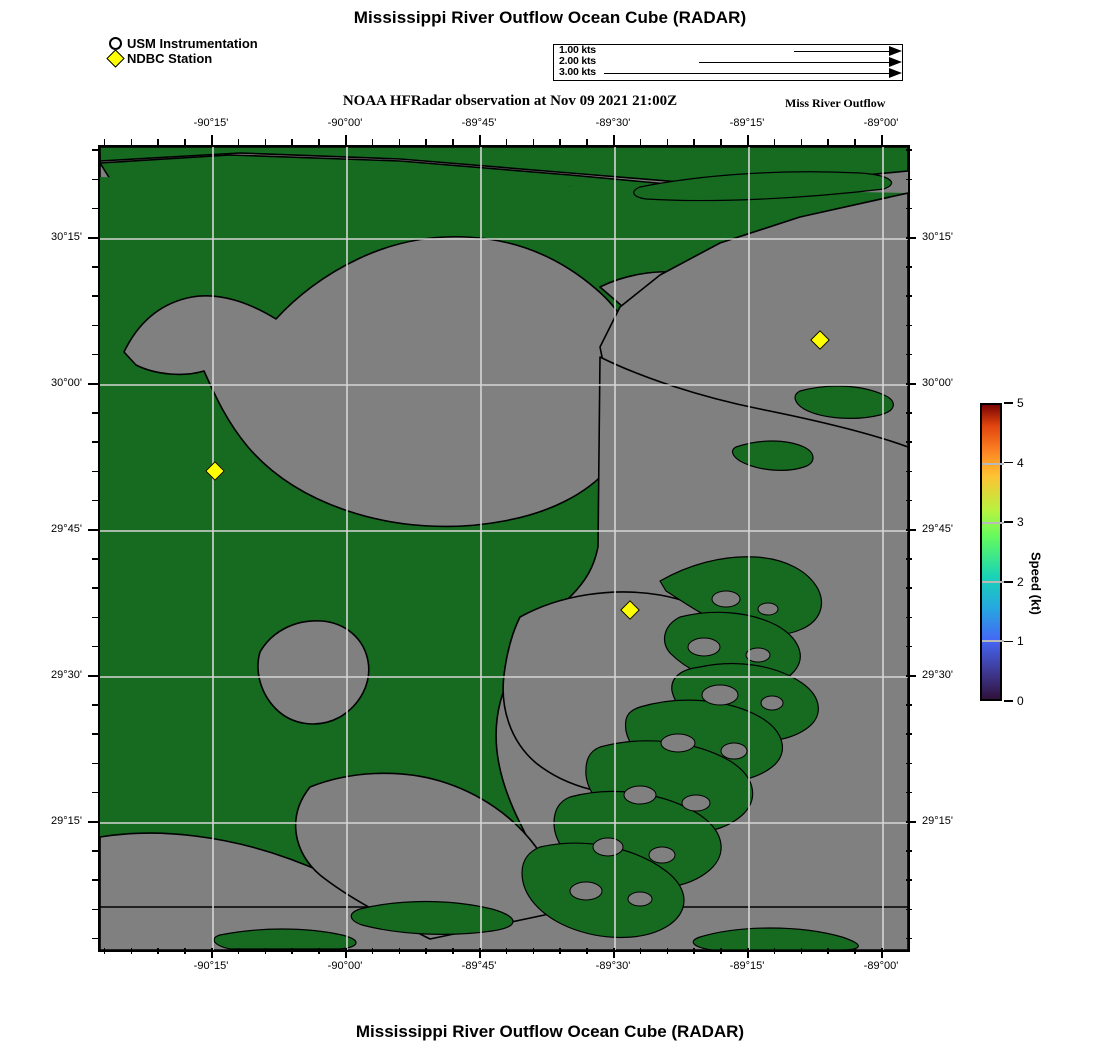 The height and width of the screenshot is (1050, 1100). Describe the element at coordinates (183, 43) in the screenshot. I see `legend-item-usm: USM Instrumentation` at that location.